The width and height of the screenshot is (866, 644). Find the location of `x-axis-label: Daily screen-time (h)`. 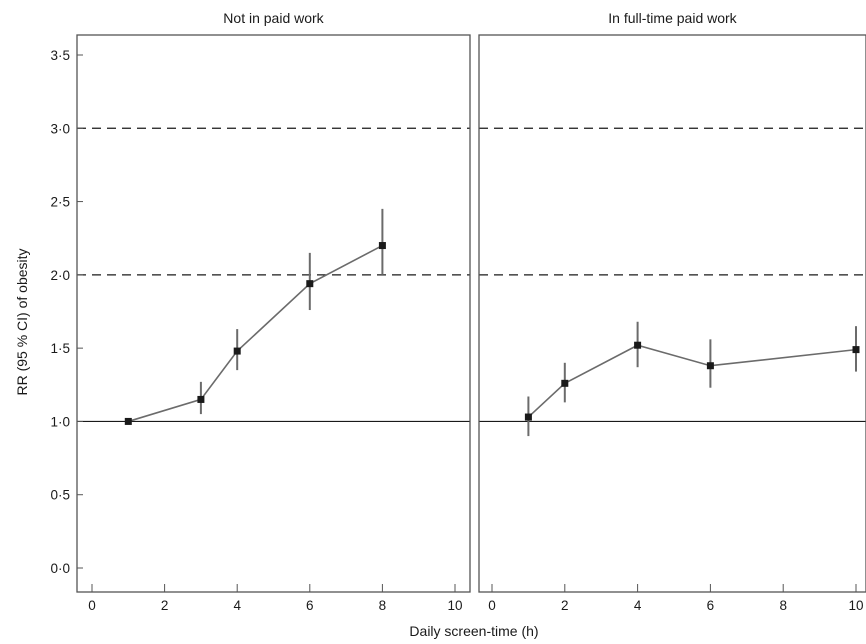

x-axis-label: Daily screen-time (h) is located at coordinates (473, 631).